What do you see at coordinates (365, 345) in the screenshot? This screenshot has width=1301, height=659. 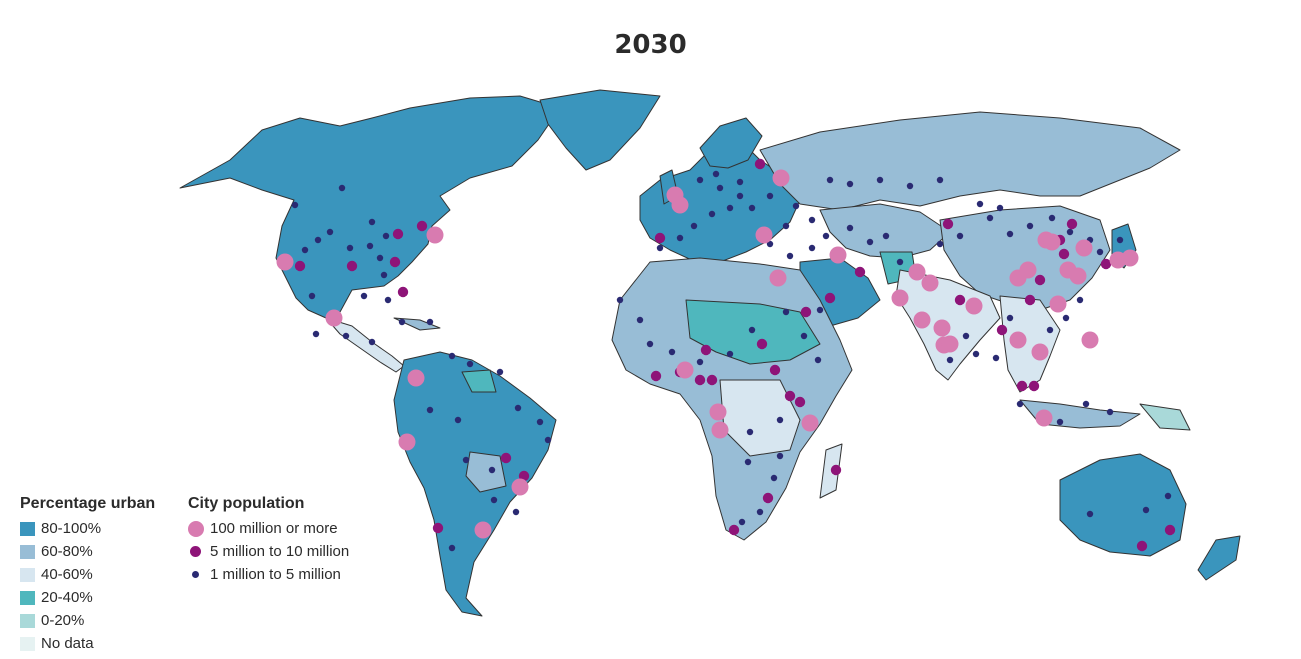 I see `central-america-landmass` at bounding box center [365, 345].